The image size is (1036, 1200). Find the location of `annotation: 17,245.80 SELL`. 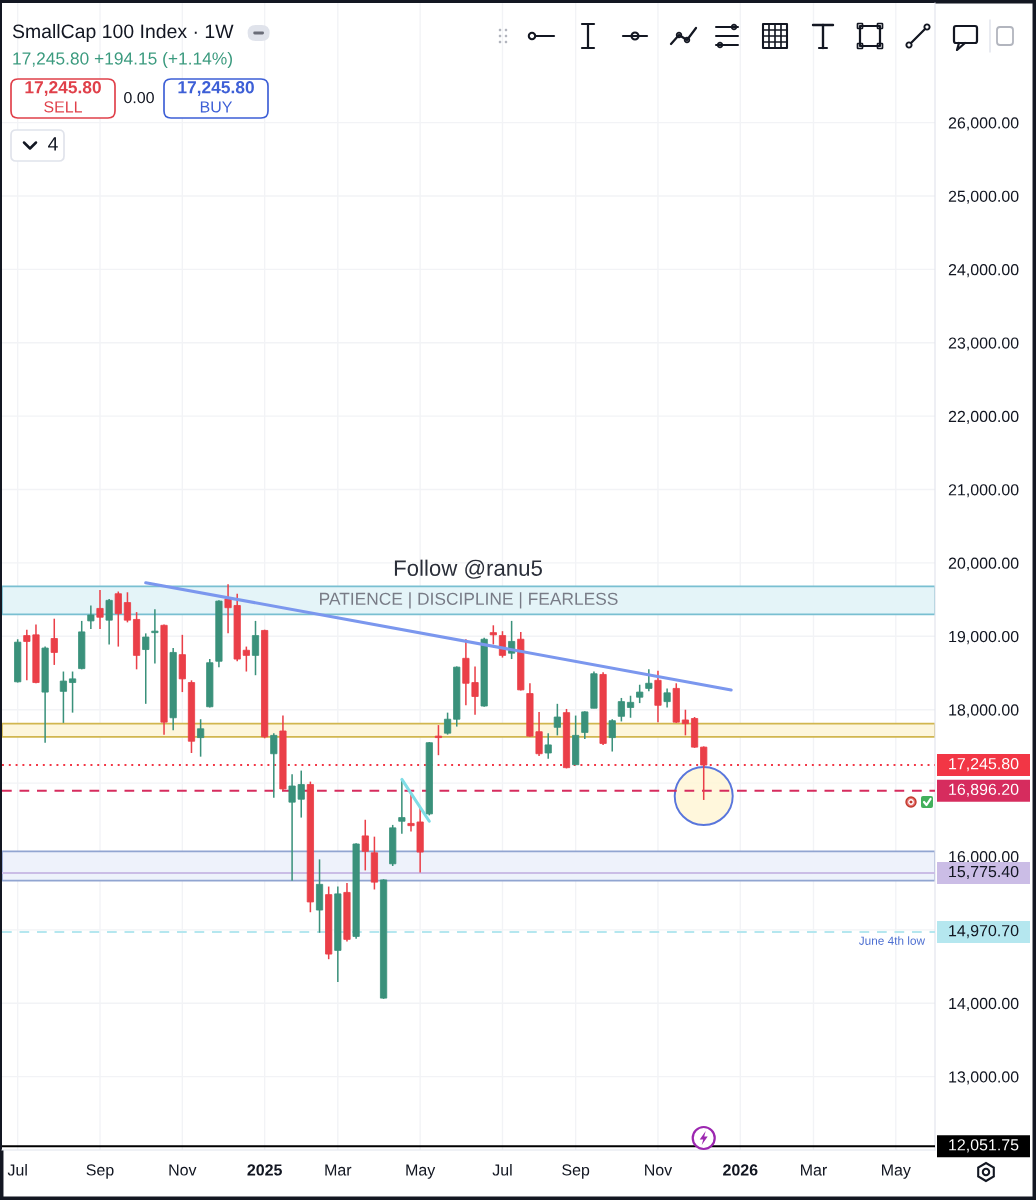

annotation: 17,245.80 SELL is located at coordinates (63, 97).